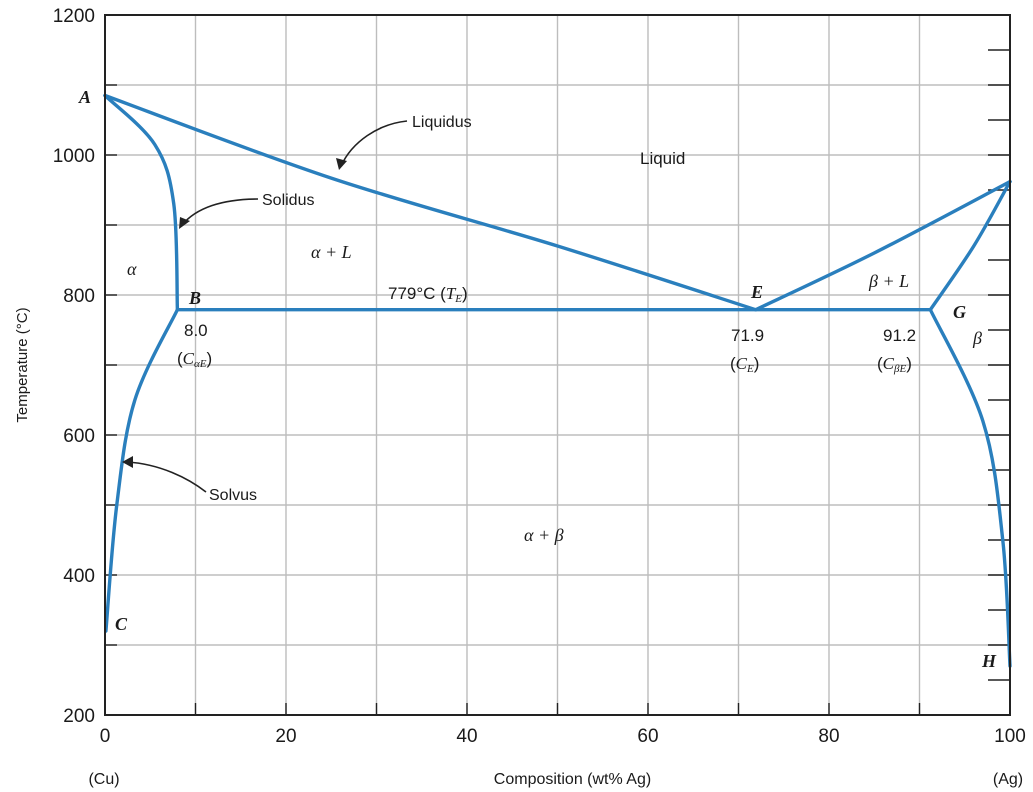 This screenshot has width=1033, height=792. Describe the element at coordinates (141, 202) in the screenshot. I see `solidus-alpha-curve` at that location.